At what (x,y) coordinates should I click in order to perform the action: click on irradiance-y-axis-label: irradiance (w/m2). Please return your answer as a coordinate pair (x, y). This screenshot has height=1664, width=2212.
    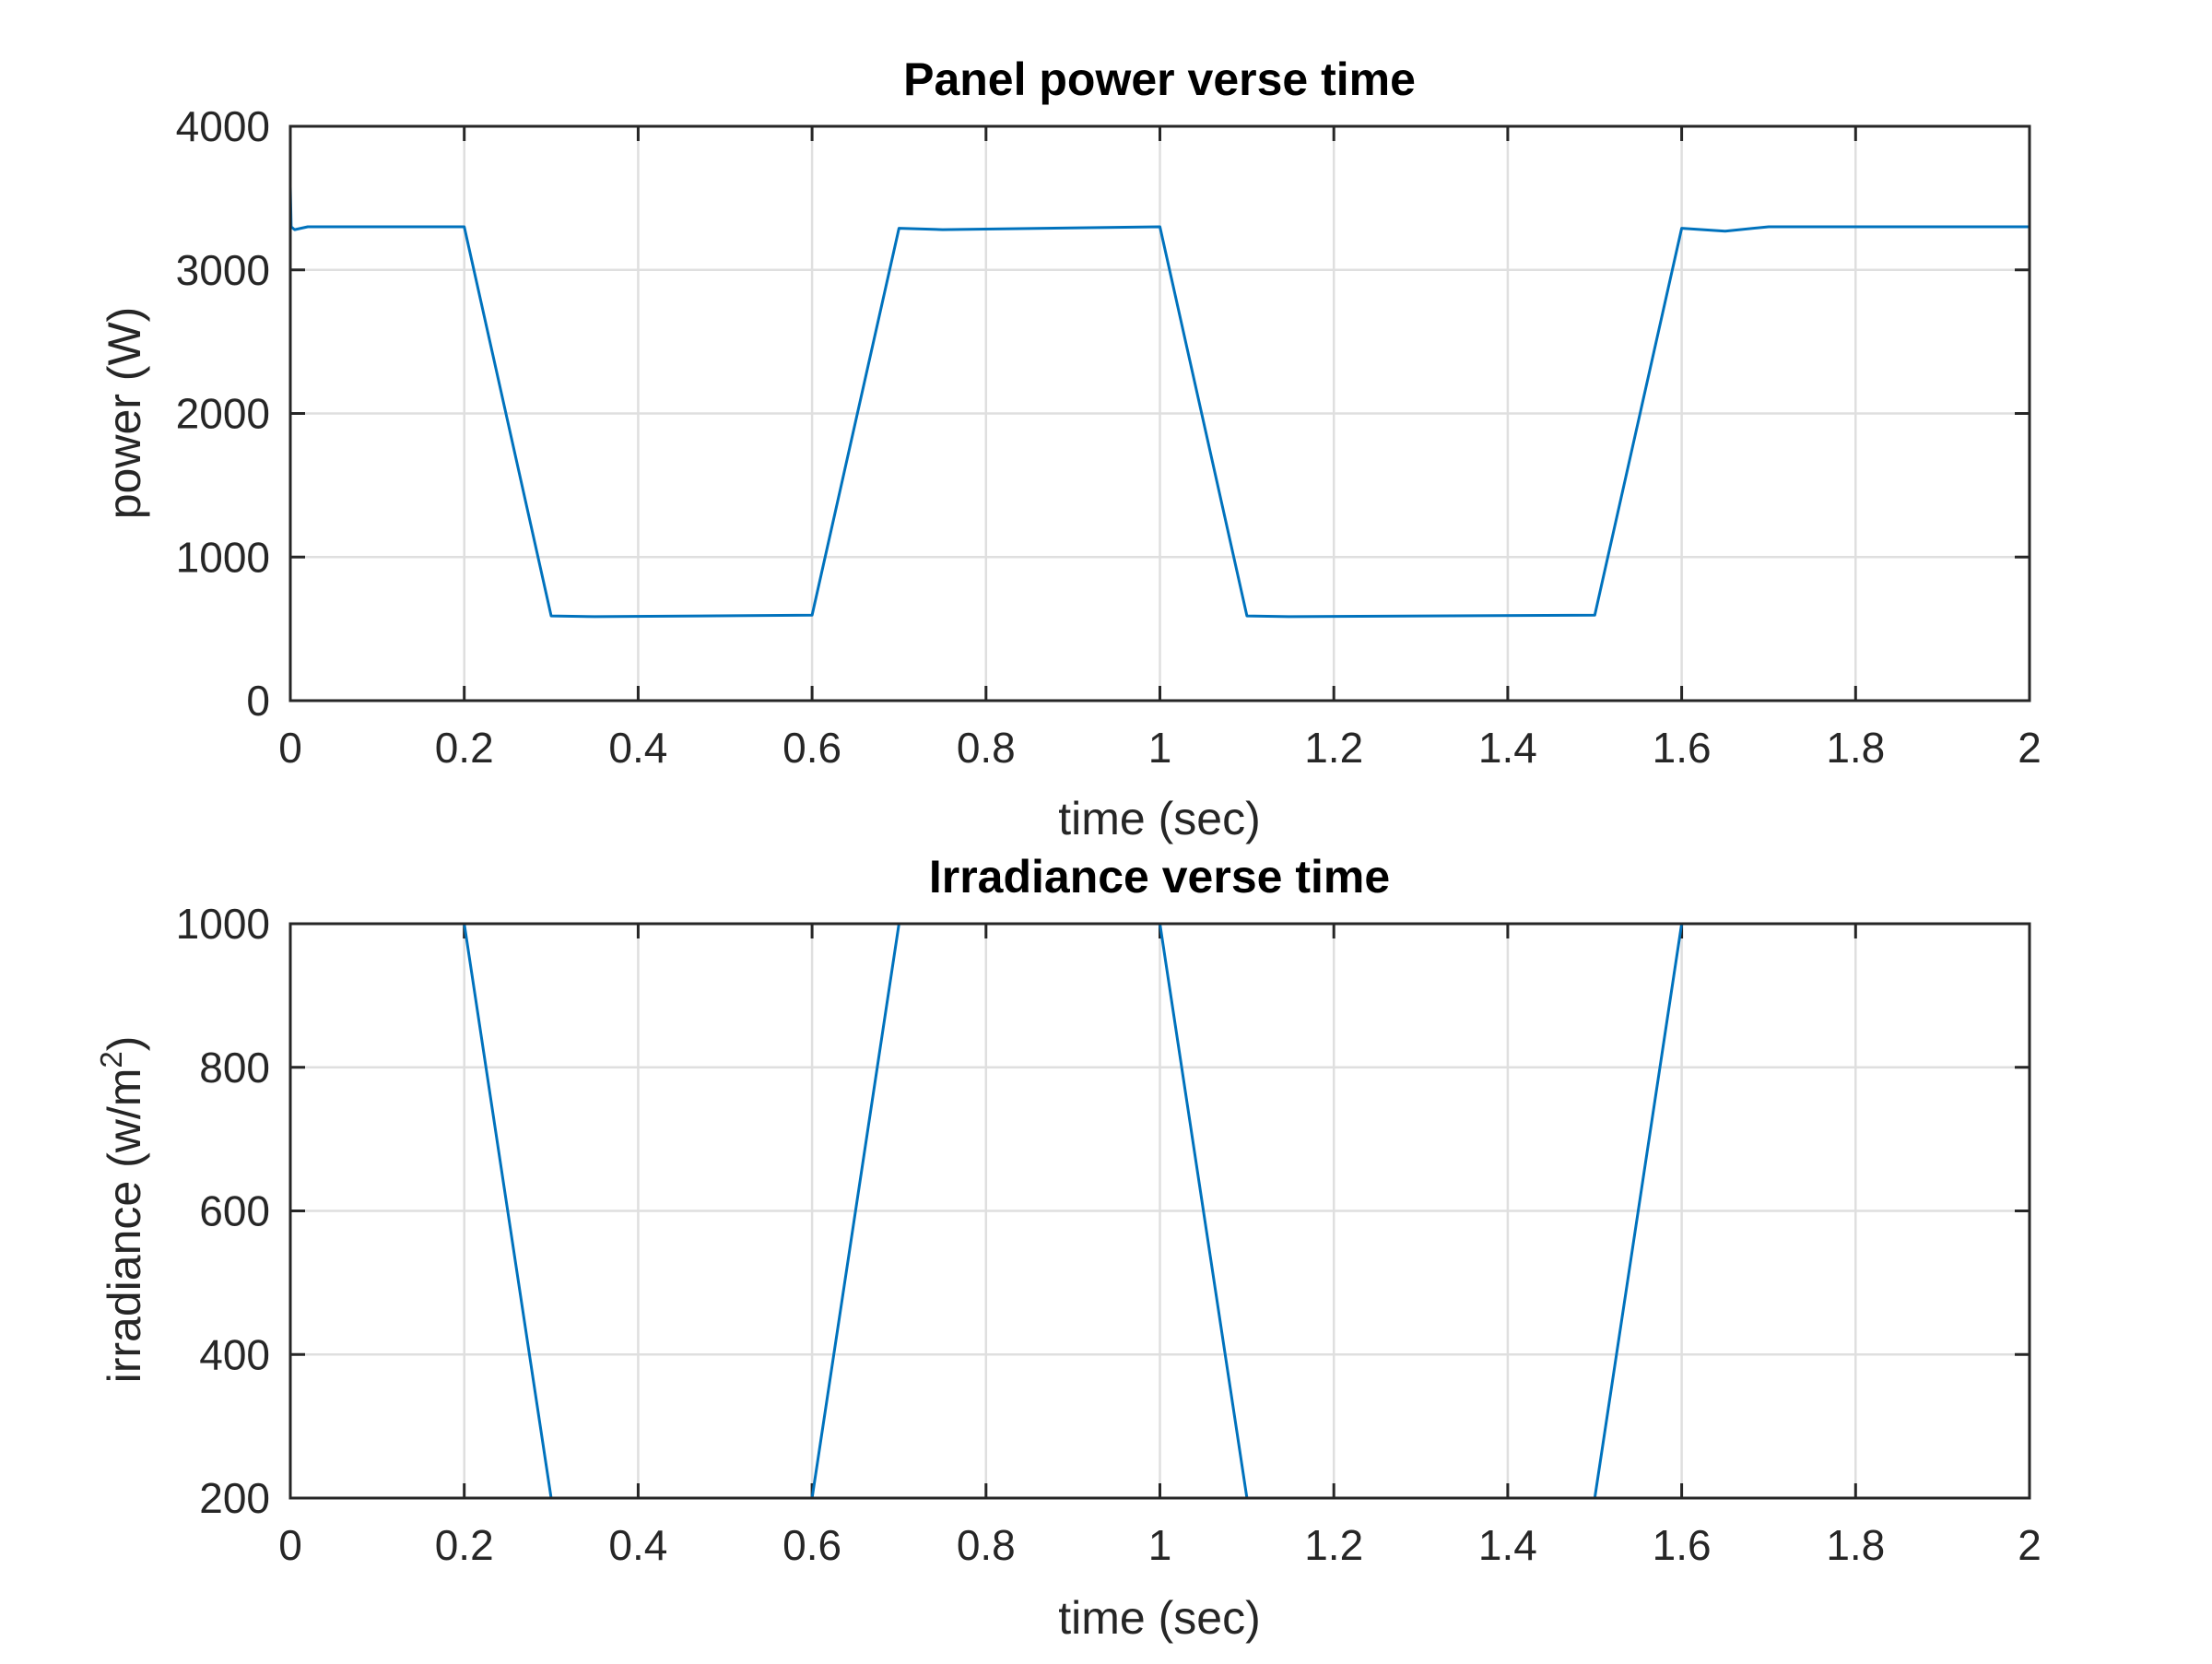
    Looking at the image, I should click on (122, 1210).